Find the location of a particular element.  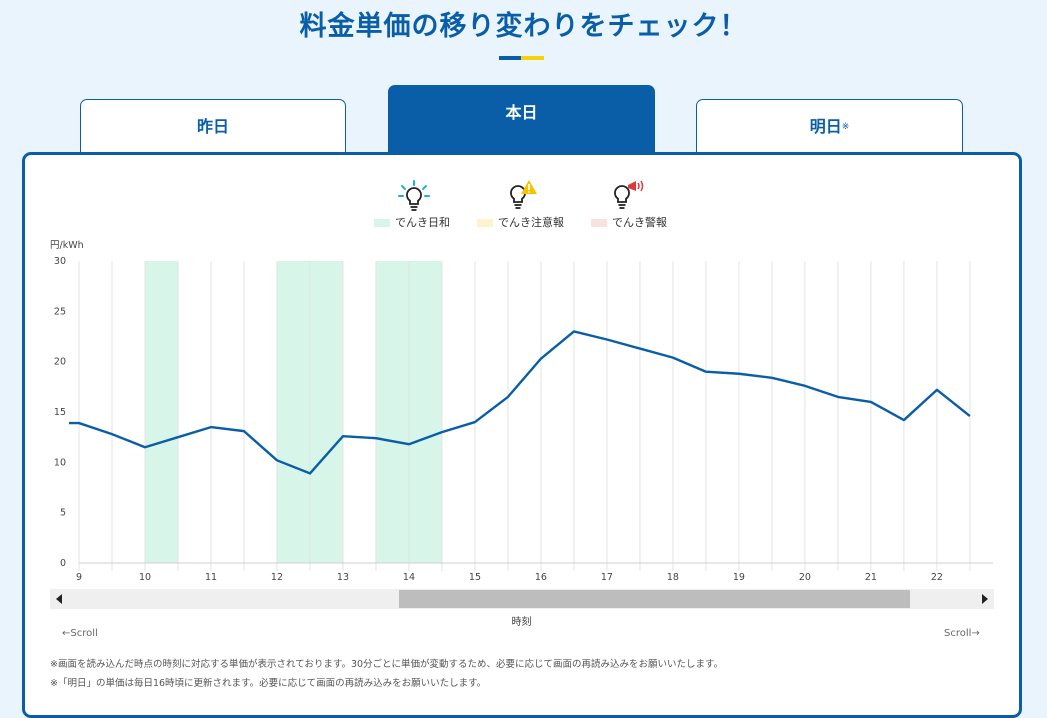

lightbulb-rays-icon is located at coordinates (414, 195).